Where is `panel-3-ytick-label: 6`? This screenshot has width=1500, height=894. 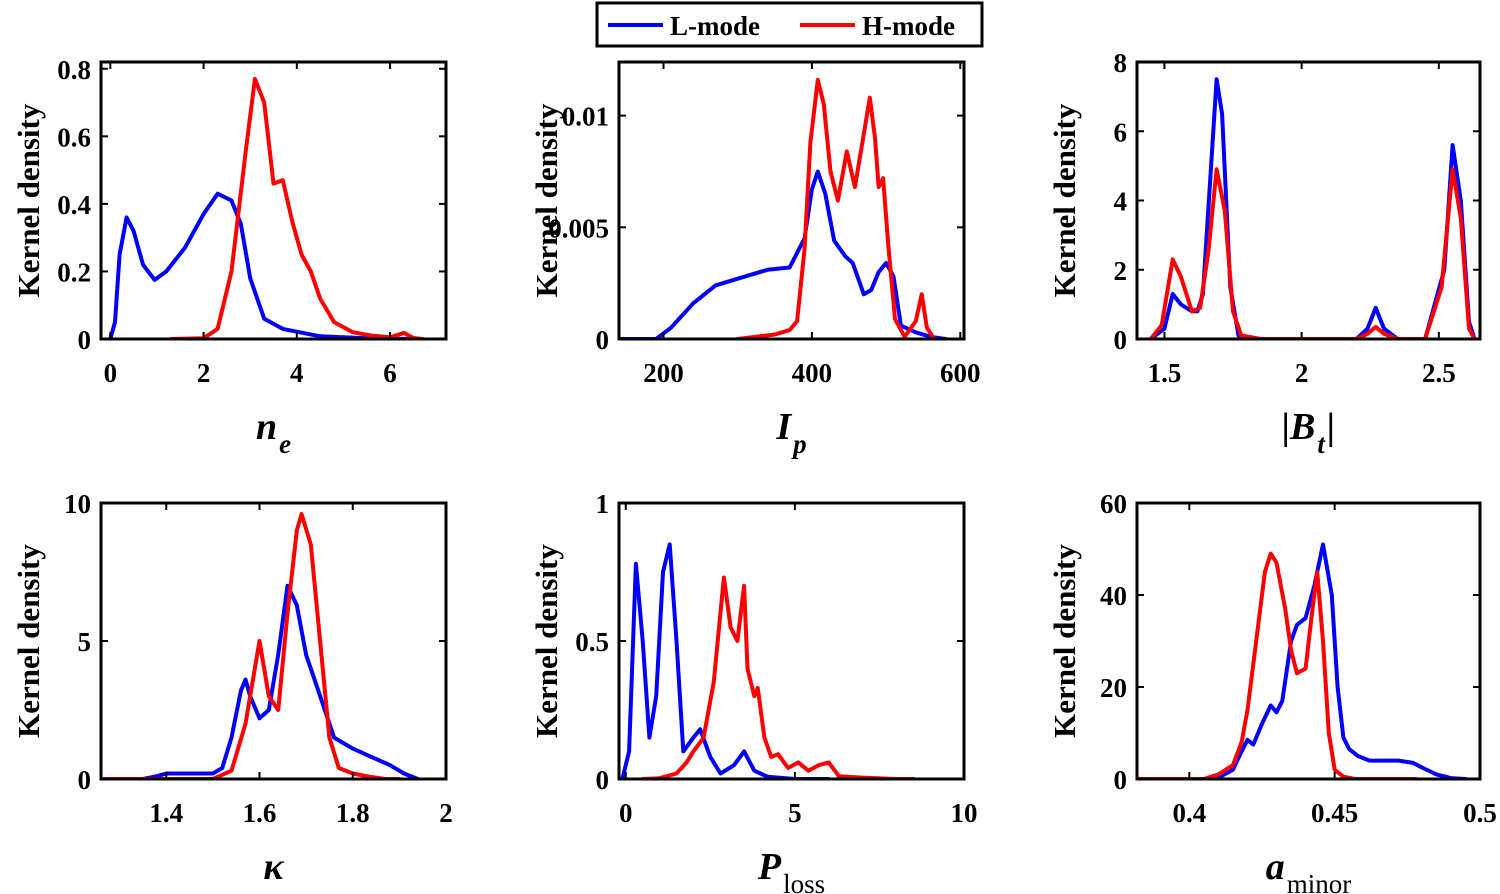 panel-3-ytick-label: 6 is located at coordinates (1121, 132).